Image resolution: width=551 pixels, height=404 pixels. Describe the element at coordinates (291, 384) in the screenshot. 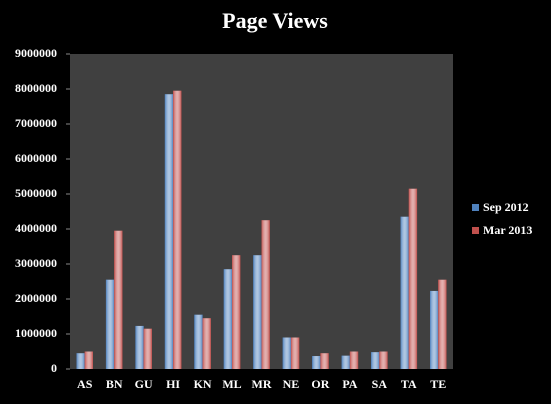

I see `x-tick-label: NE` at that location.